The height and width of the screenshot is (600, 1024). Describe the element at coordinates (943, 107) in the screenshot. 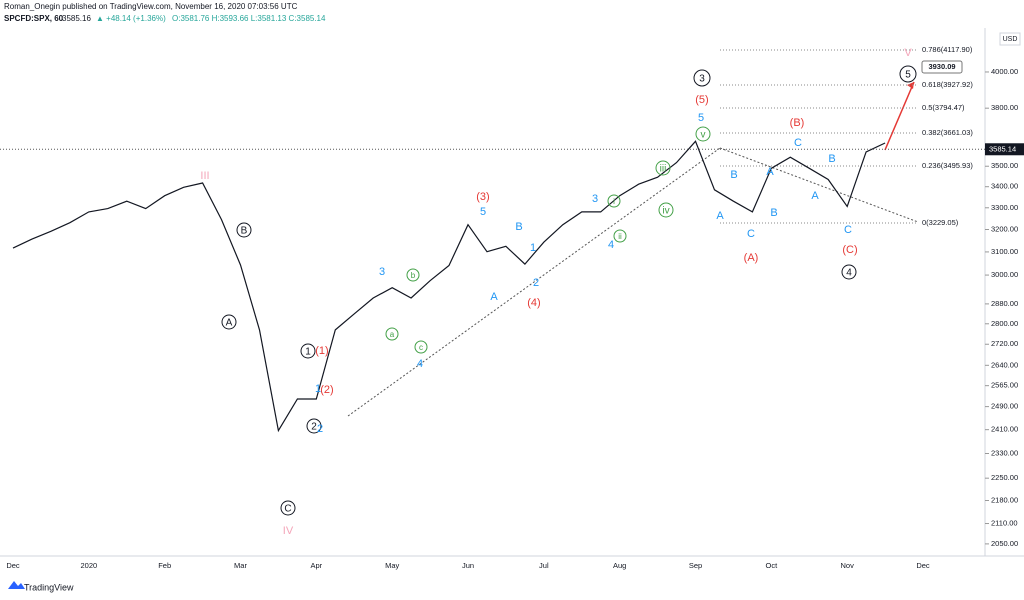

I see `fib-label: 0.5(3794.47)` at that location.